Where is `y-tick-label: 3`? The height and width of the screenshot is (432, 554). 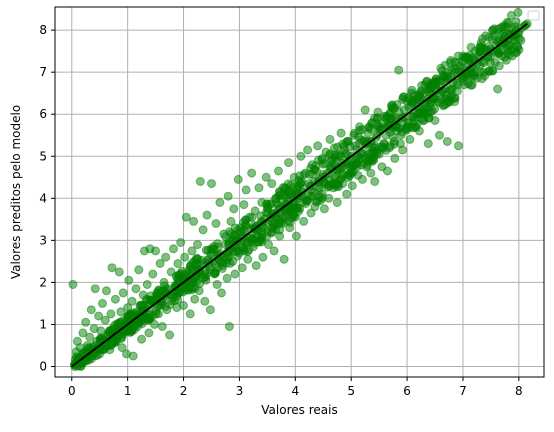
y-tick-label: 3 is located at coordinates (43, 240).